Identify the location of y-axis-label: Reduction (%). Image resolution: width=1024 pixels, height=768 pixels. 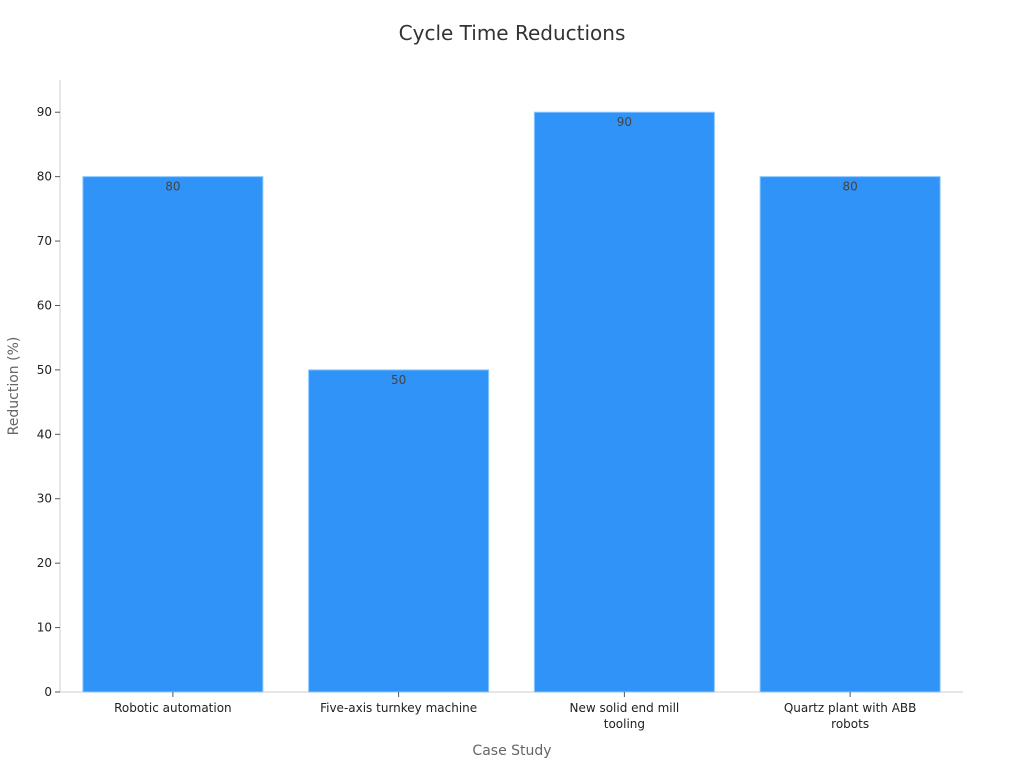
(14, 386).